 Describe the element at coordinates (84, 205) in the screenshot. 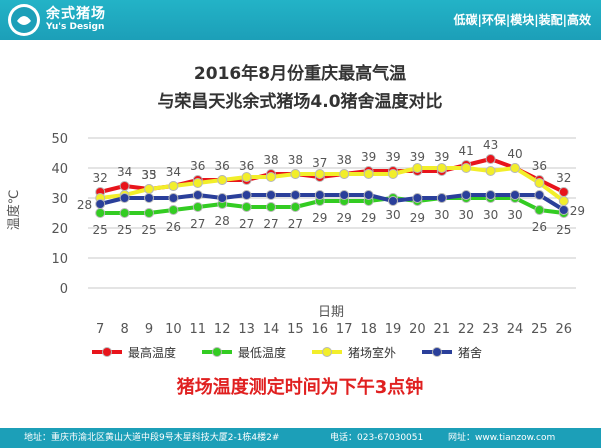

I see `data-label: 28` at that location.